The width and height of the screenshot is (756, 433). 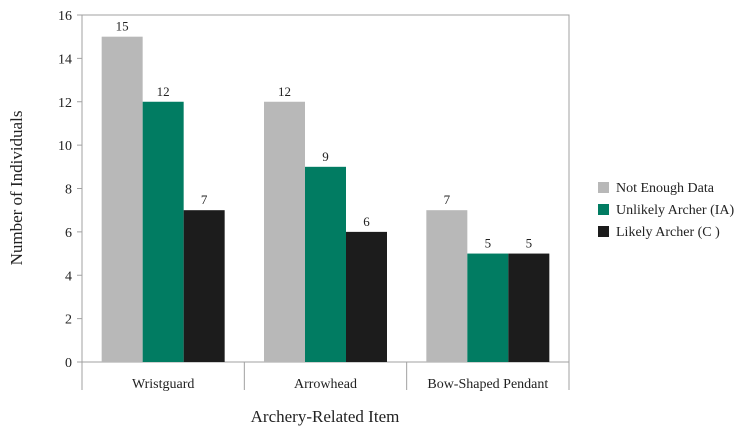 I want to click on x-axis: Wristguard Arrowhead Bow-Shaped Pendant, so click(x=325, y=377).